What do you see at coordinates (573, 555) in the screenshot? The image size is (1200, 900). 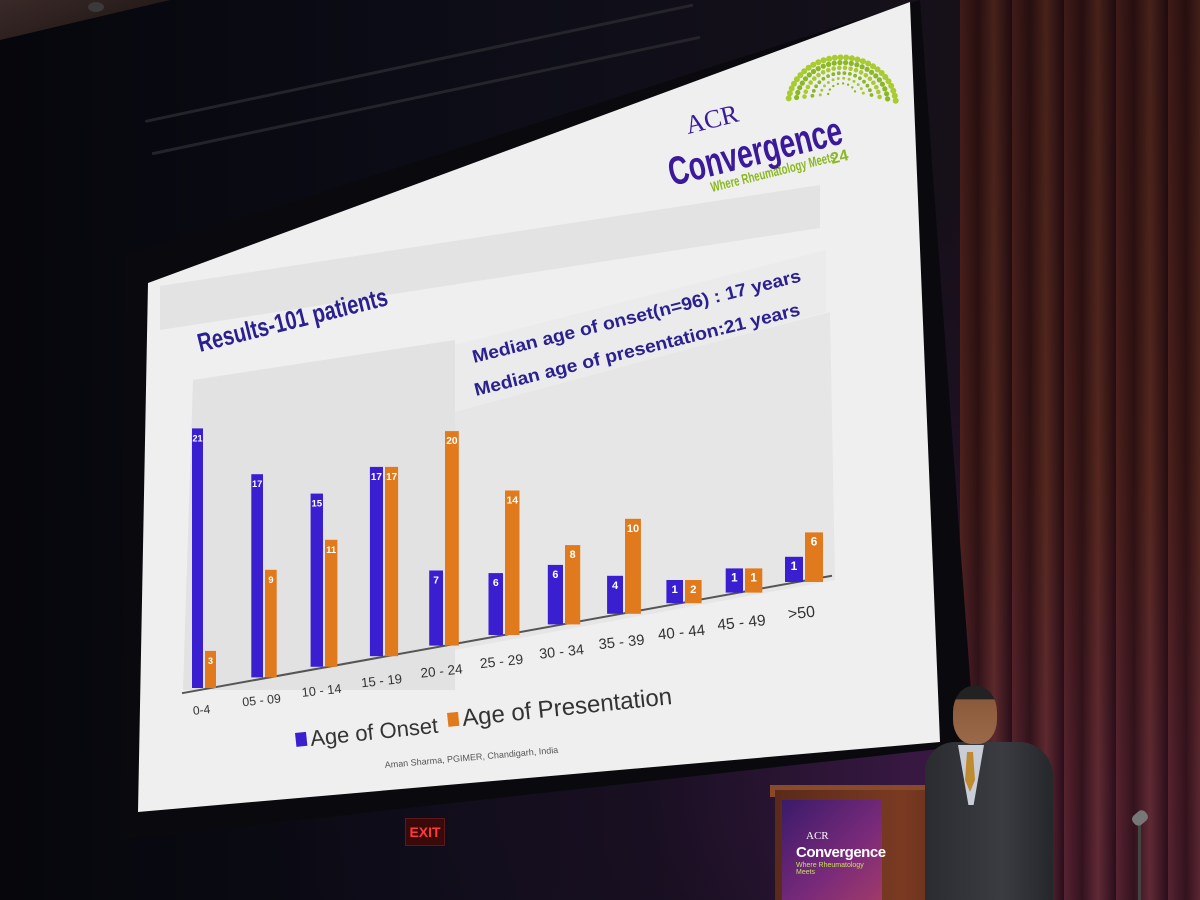 I see `data-label-presentation-6: 8` at bounding box center [573, 555].